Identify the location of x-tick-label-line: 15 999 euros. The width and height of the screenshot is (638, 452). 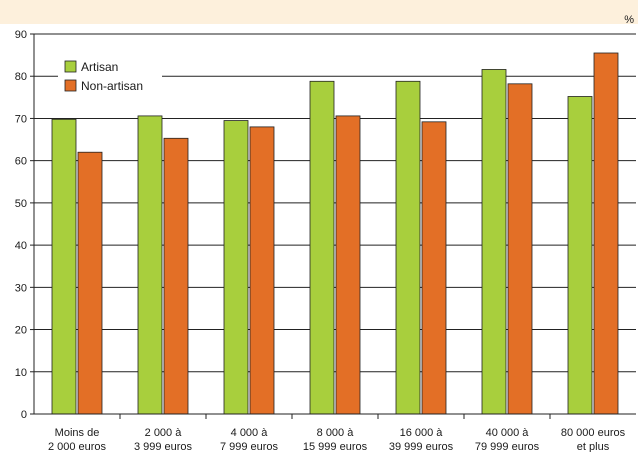
(335, 446).